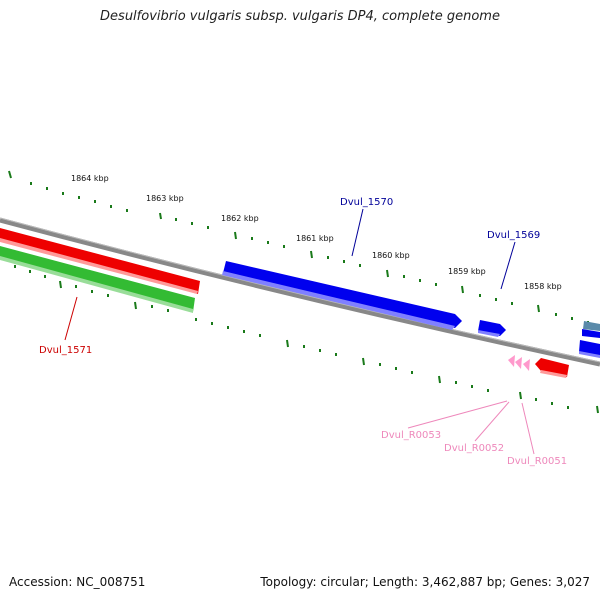  I want to click on tick-label-1860: 1860 kbp, so click(391, 255).